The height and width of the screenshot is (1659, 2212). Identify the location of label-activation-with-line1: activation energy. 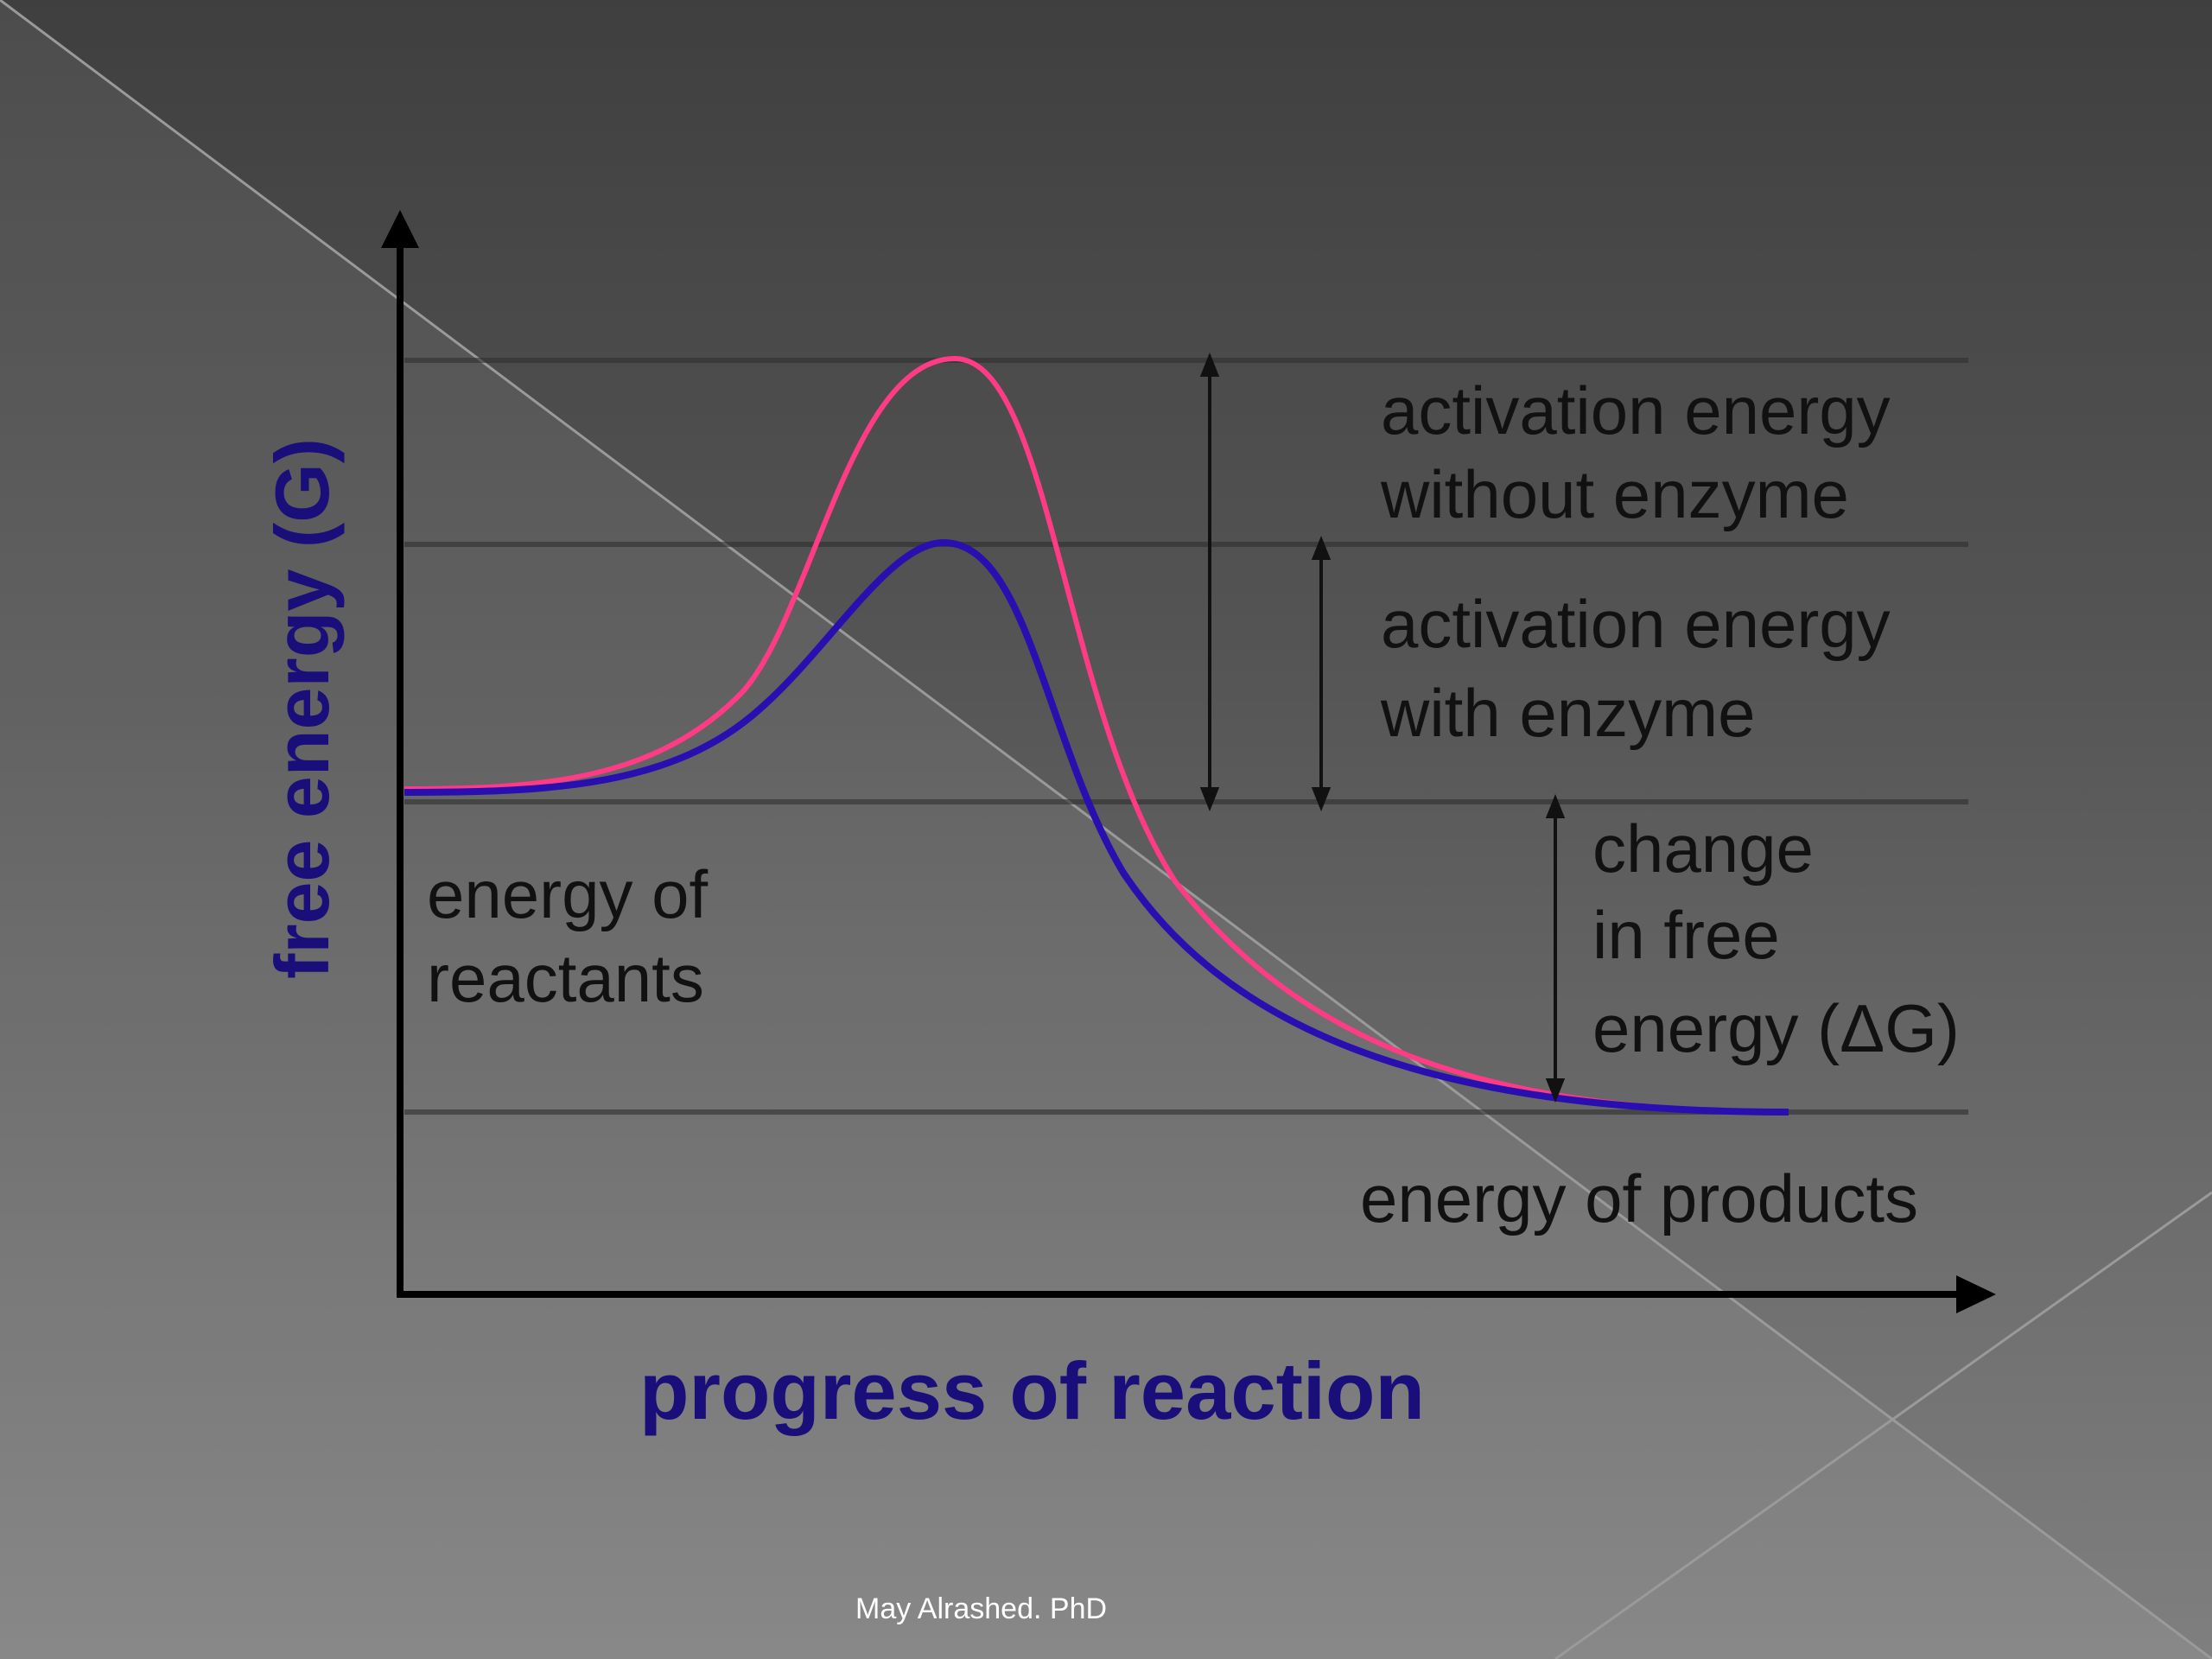
(1636, 624).